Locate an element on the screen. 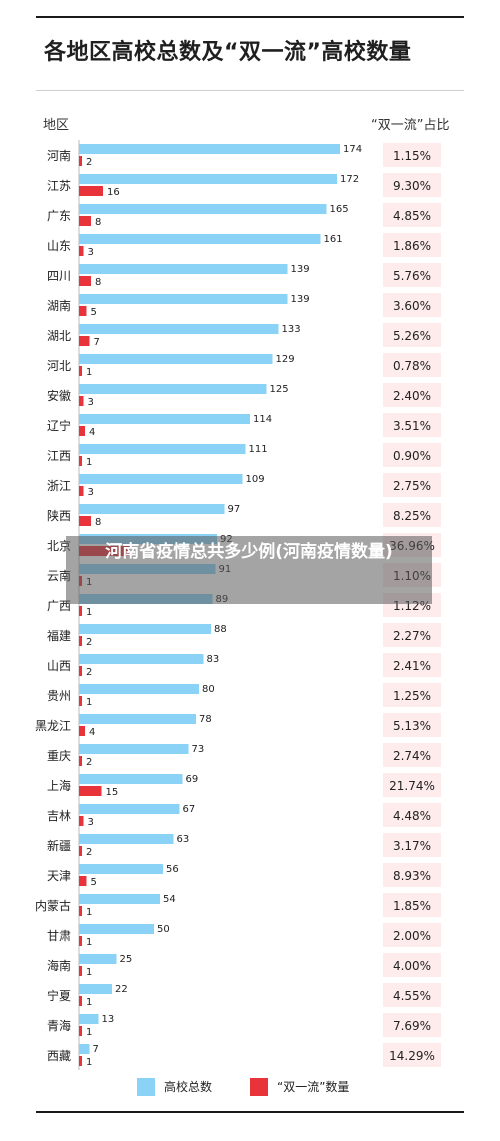  bar-total-label: 109 is located at coordinates (255, 479).